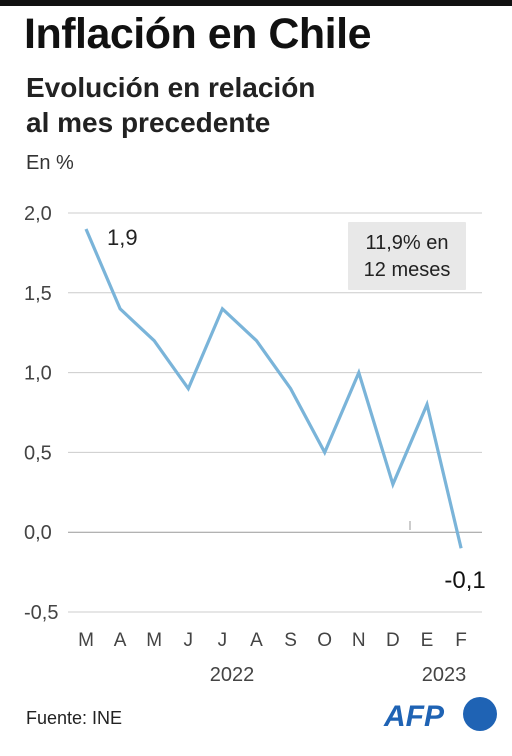 This screenshot has width=512, height=756. What do you see at coordinates (256, 3) in the screenshot?
I see `top-rule` at bounding box center [256, 3].